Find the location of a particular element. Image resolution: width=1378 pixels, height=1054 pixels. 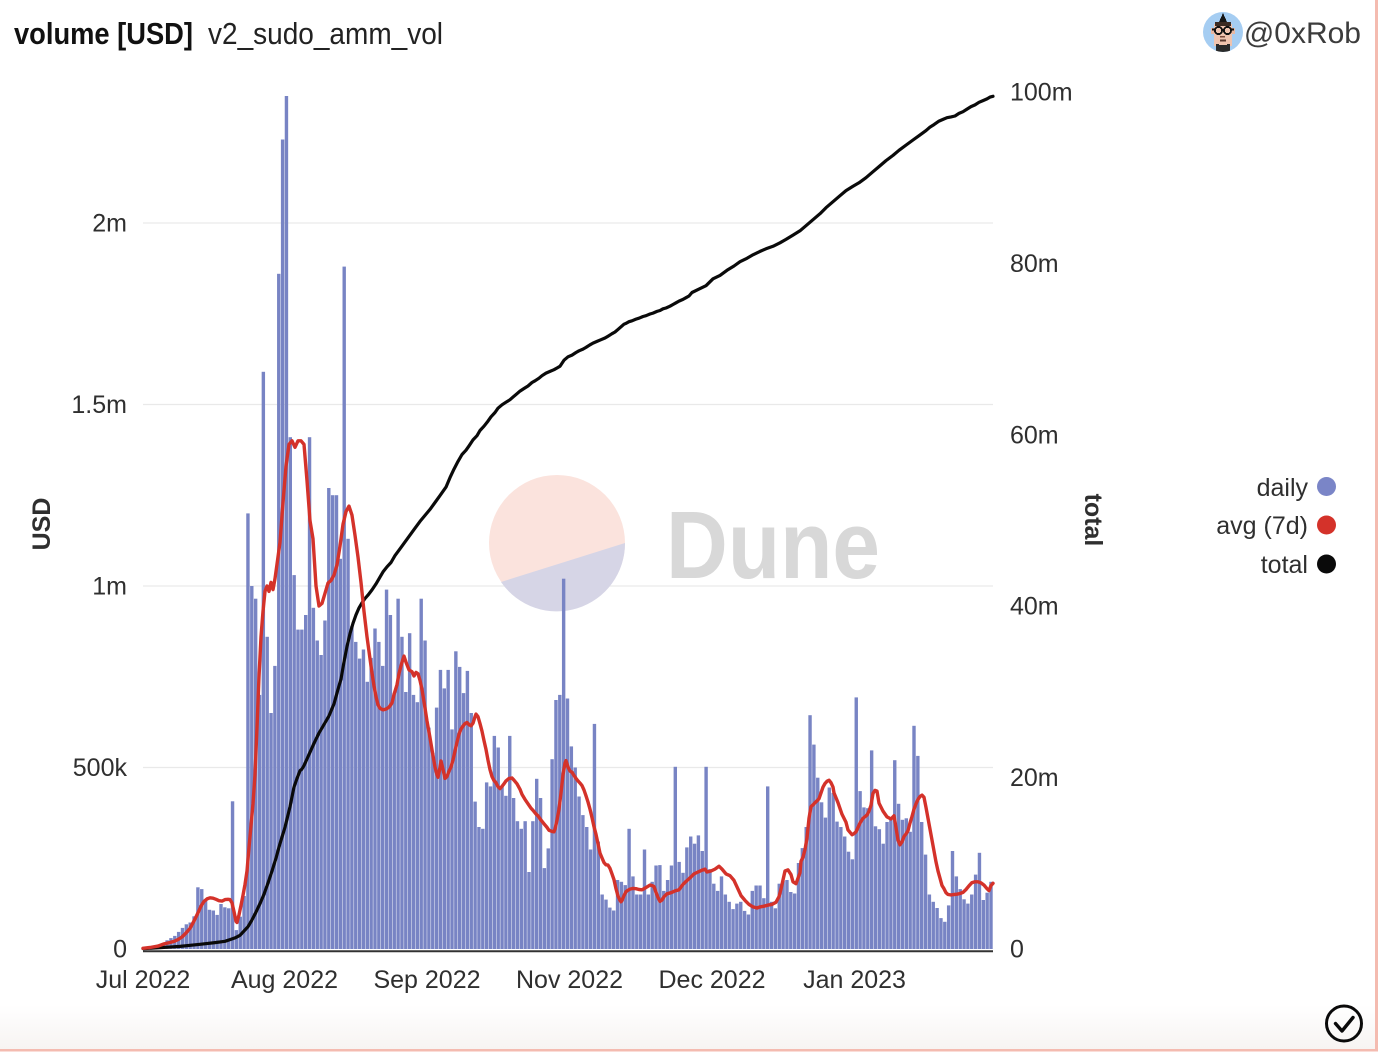

svg-text: daily is located at coordinates (1283, 488).